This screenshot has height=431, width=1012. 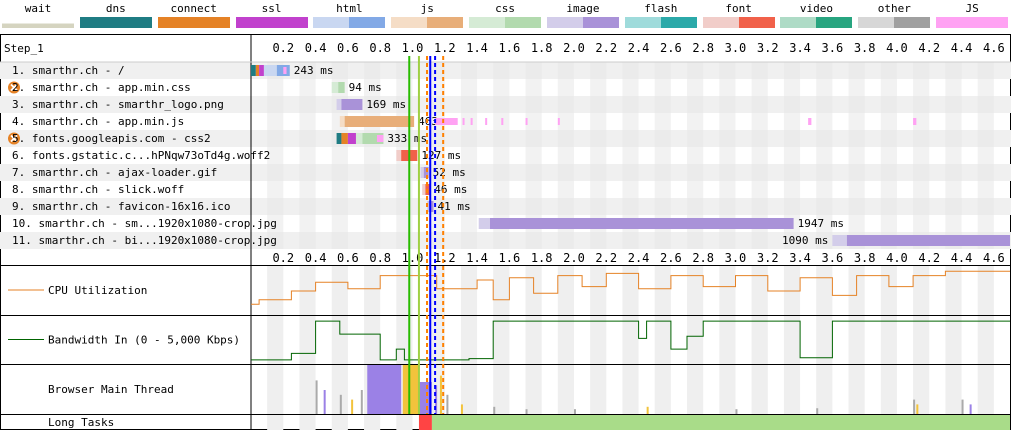 What do you see at coordinates (144, 223) in the screenshot?
I see `request-label: 10. smarthr.ch - sm...1920x1080-crop.jpg` at bounding box center [144, 223].